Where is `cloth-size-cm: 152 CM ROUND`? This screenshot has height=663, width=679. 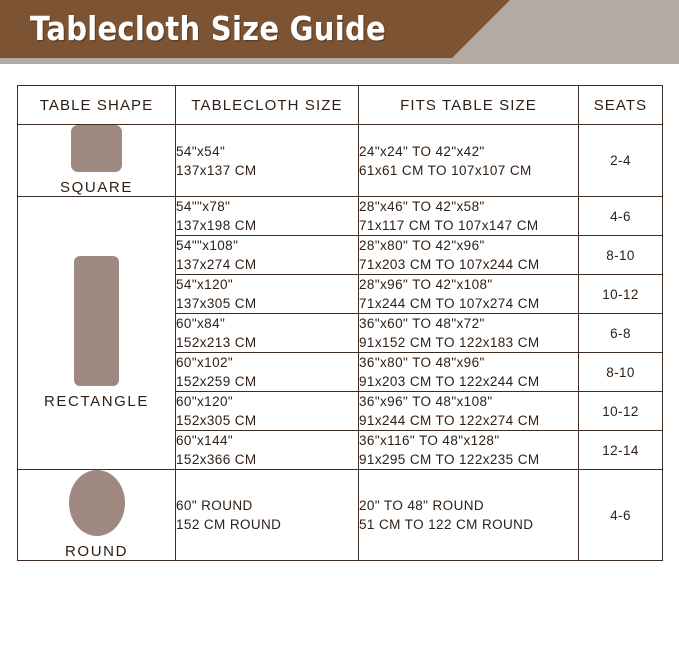 cloth-size-cm: 152 CM ROUND is located at coordinates (229, 524).